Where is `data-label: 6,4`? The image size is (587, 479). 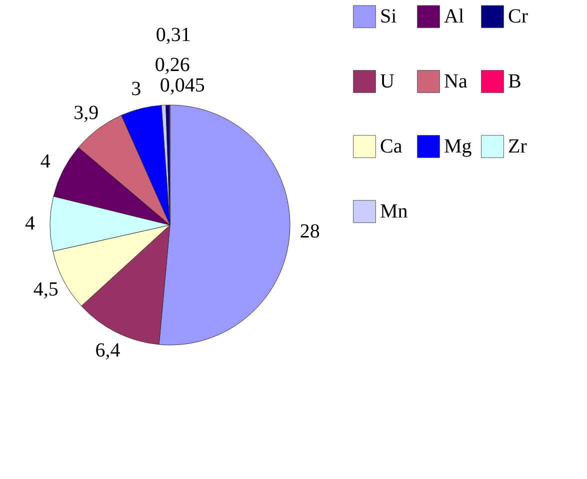 data-label: 6,4 is located at coordinates (107, 350).